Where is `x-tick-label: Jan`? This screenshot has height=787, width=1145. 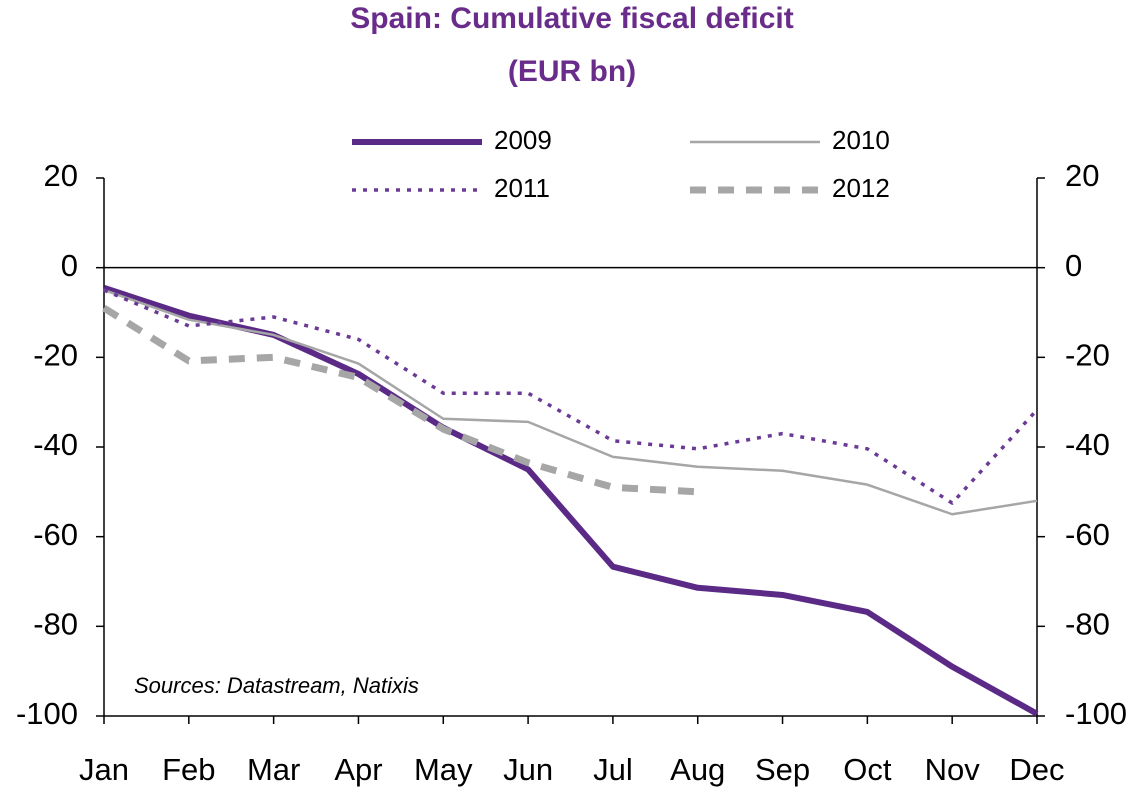
x-tick-label: Jan is located at coordinates (104, 769).